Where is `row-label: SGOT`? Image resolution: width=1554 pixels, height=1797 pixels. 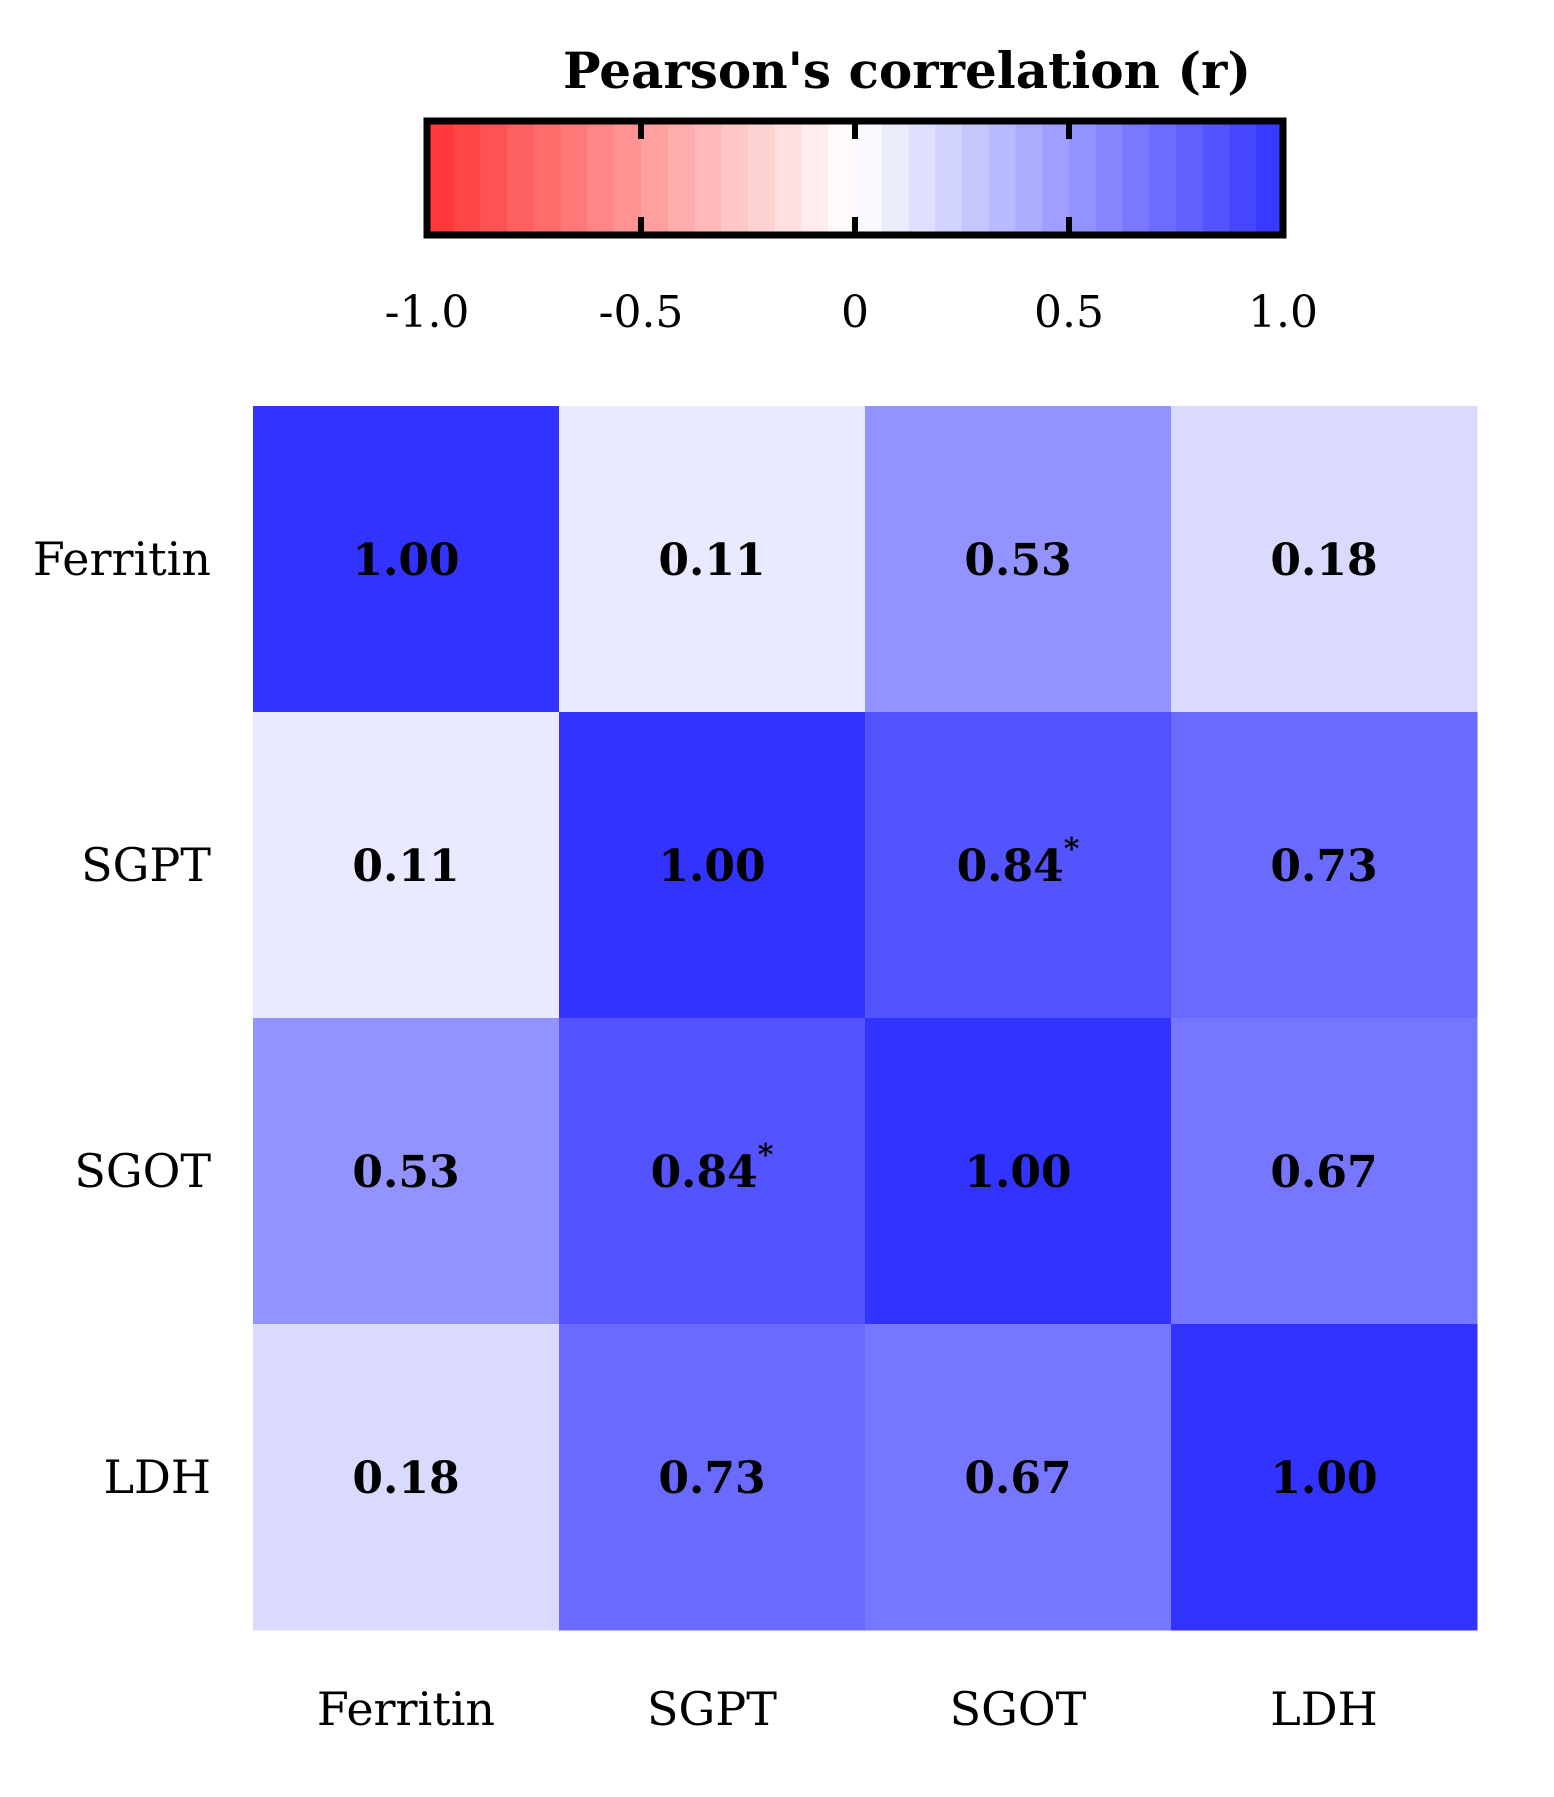 row-label: SGOT is located at coordinates (142, 1171).